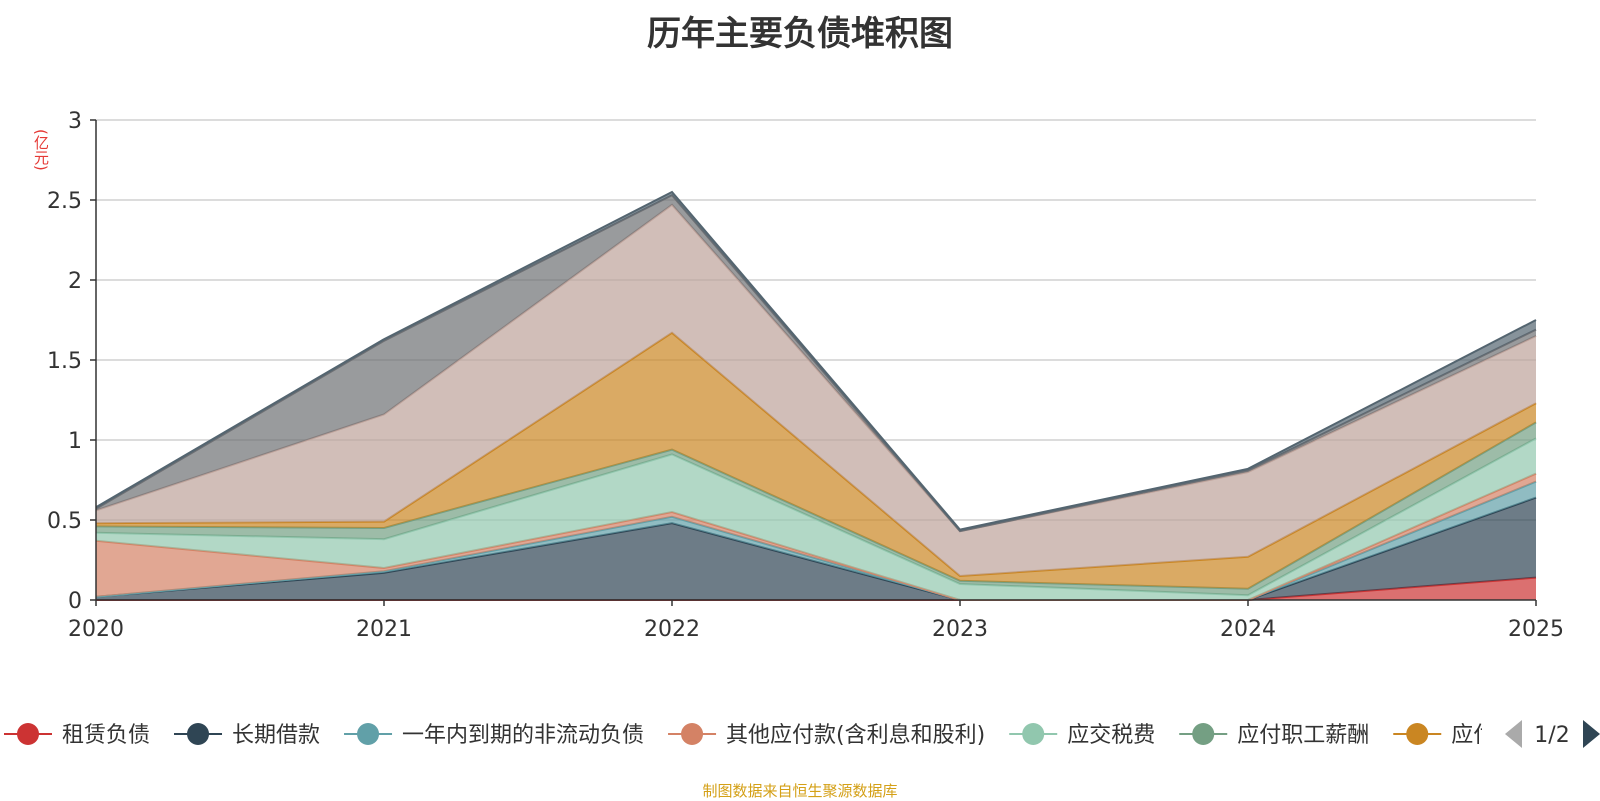 This screenshot has height=801, width=1600. Describe the element at coordinates (96, 629) in the screenshot. I see `x-tick-label: 2020` at that location.